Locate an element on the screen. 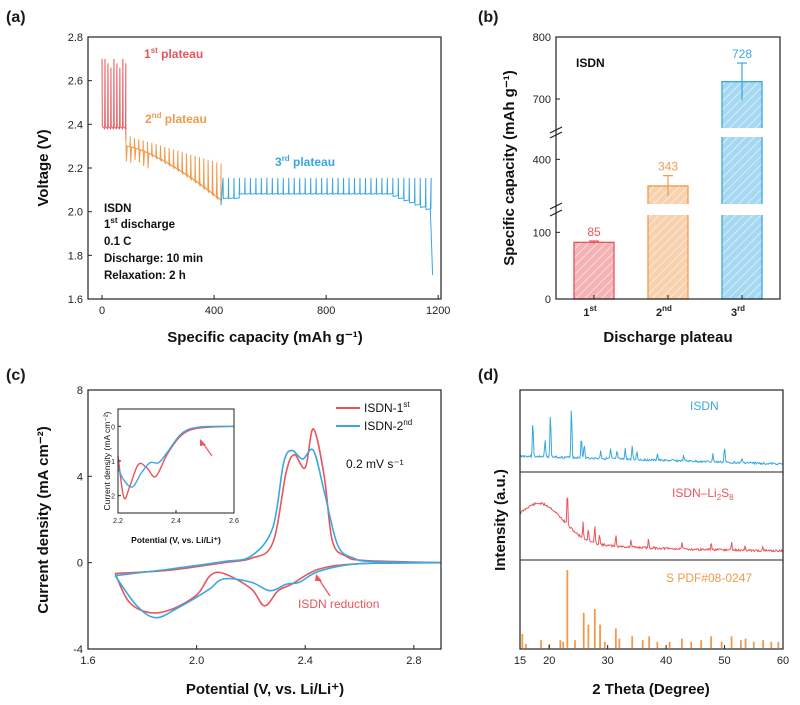 The width and height of the screenshot is (800, 705). legend-label-2nd: ISDN-2nd is located at coordinates (388, 425).